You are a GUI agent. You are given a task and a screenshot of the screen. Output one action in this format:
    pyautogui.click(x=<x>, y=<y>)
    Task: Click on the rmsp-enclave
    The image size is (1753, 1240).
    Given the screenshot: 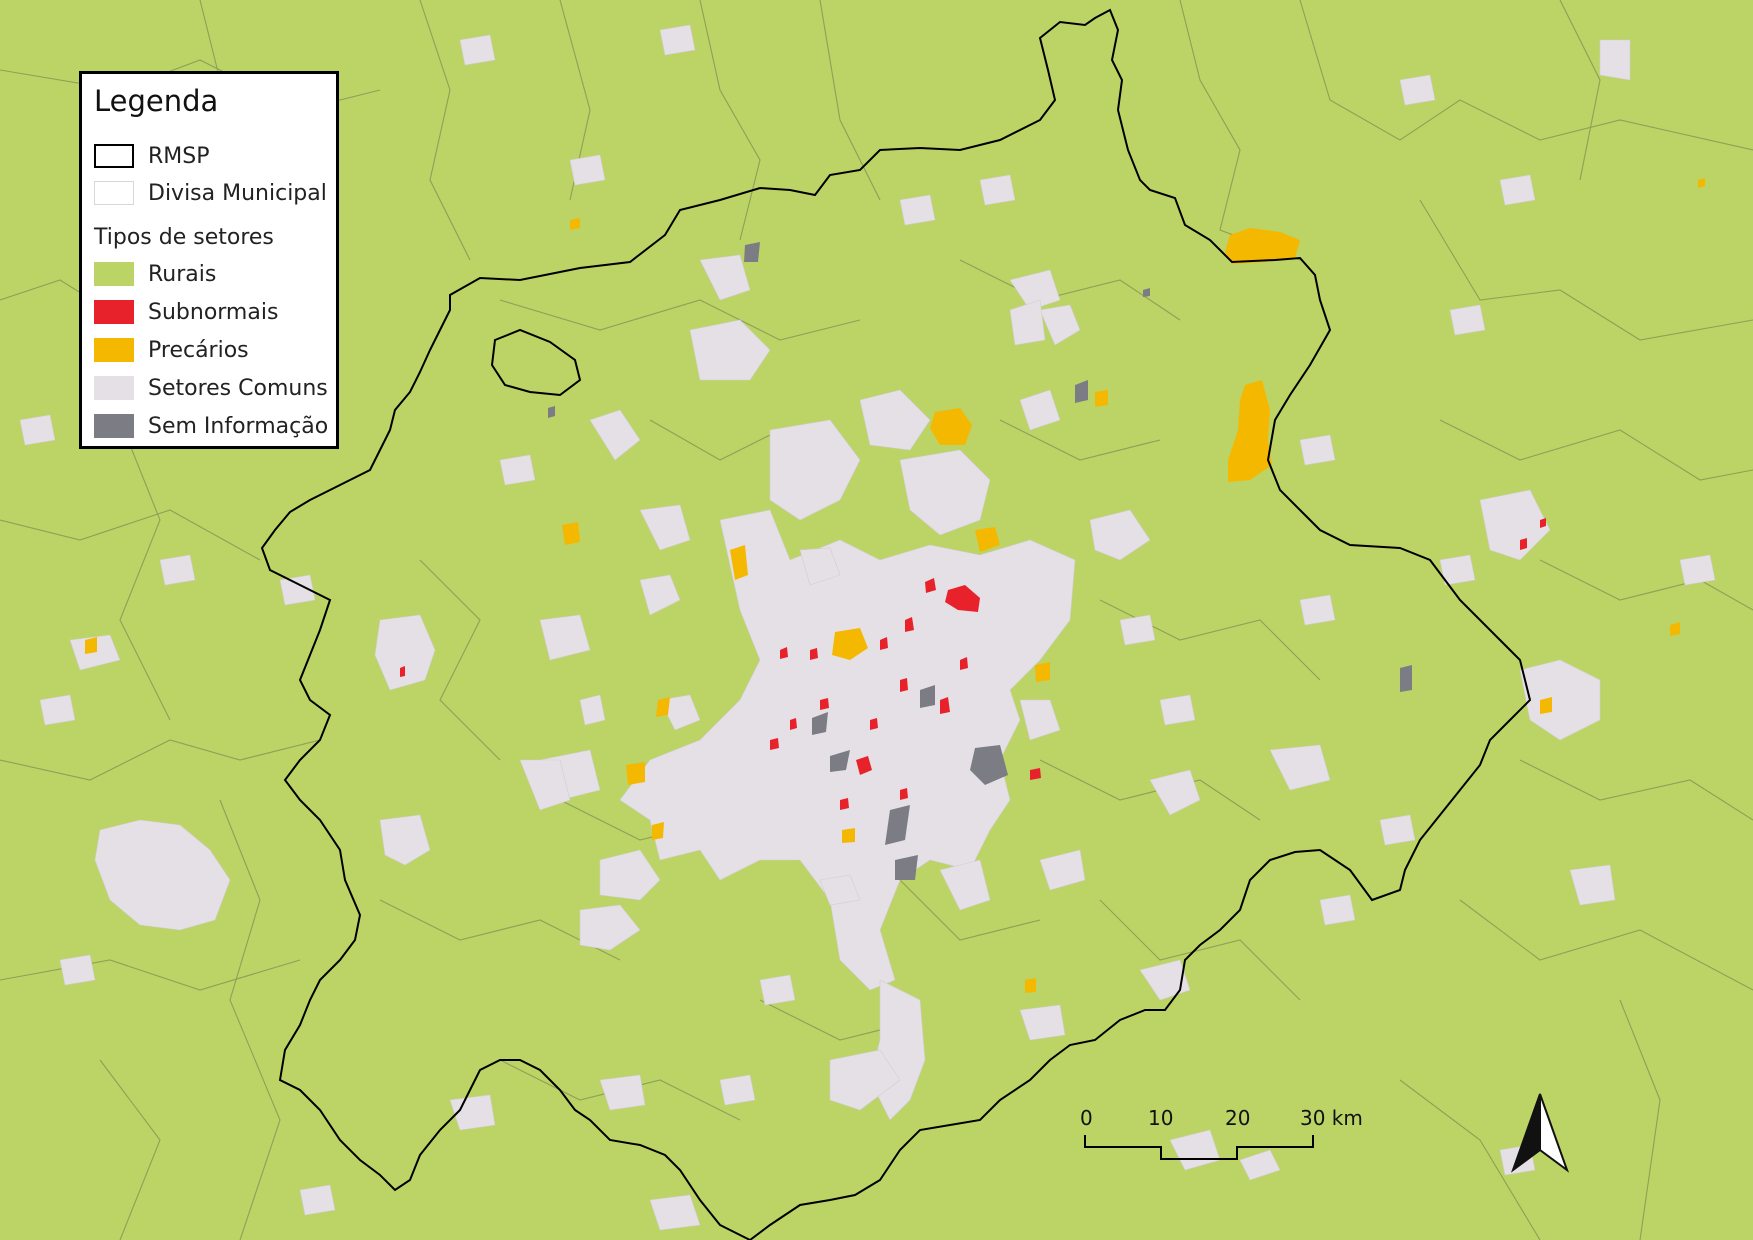 What is the action you would take?
    pyautogui.click(x=536, y=362)
    